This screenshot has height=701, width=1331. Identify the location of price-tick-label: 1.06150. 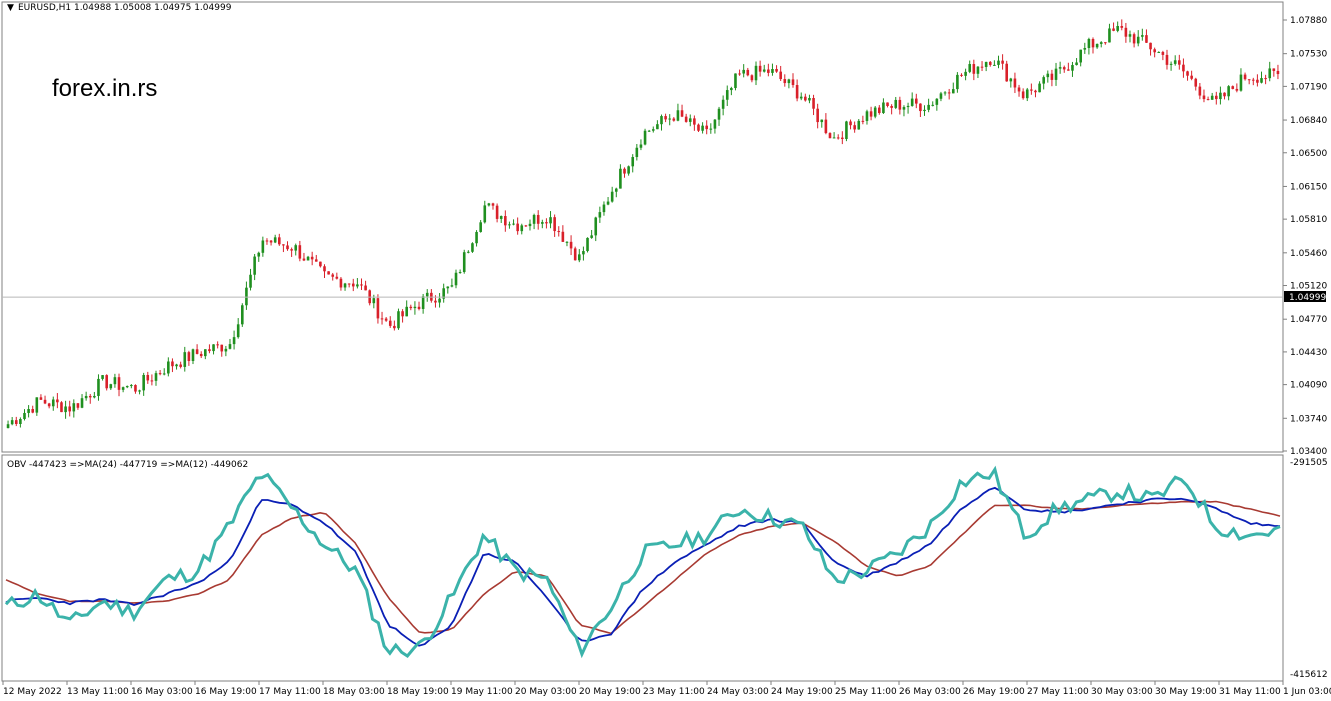
(1308, 187).